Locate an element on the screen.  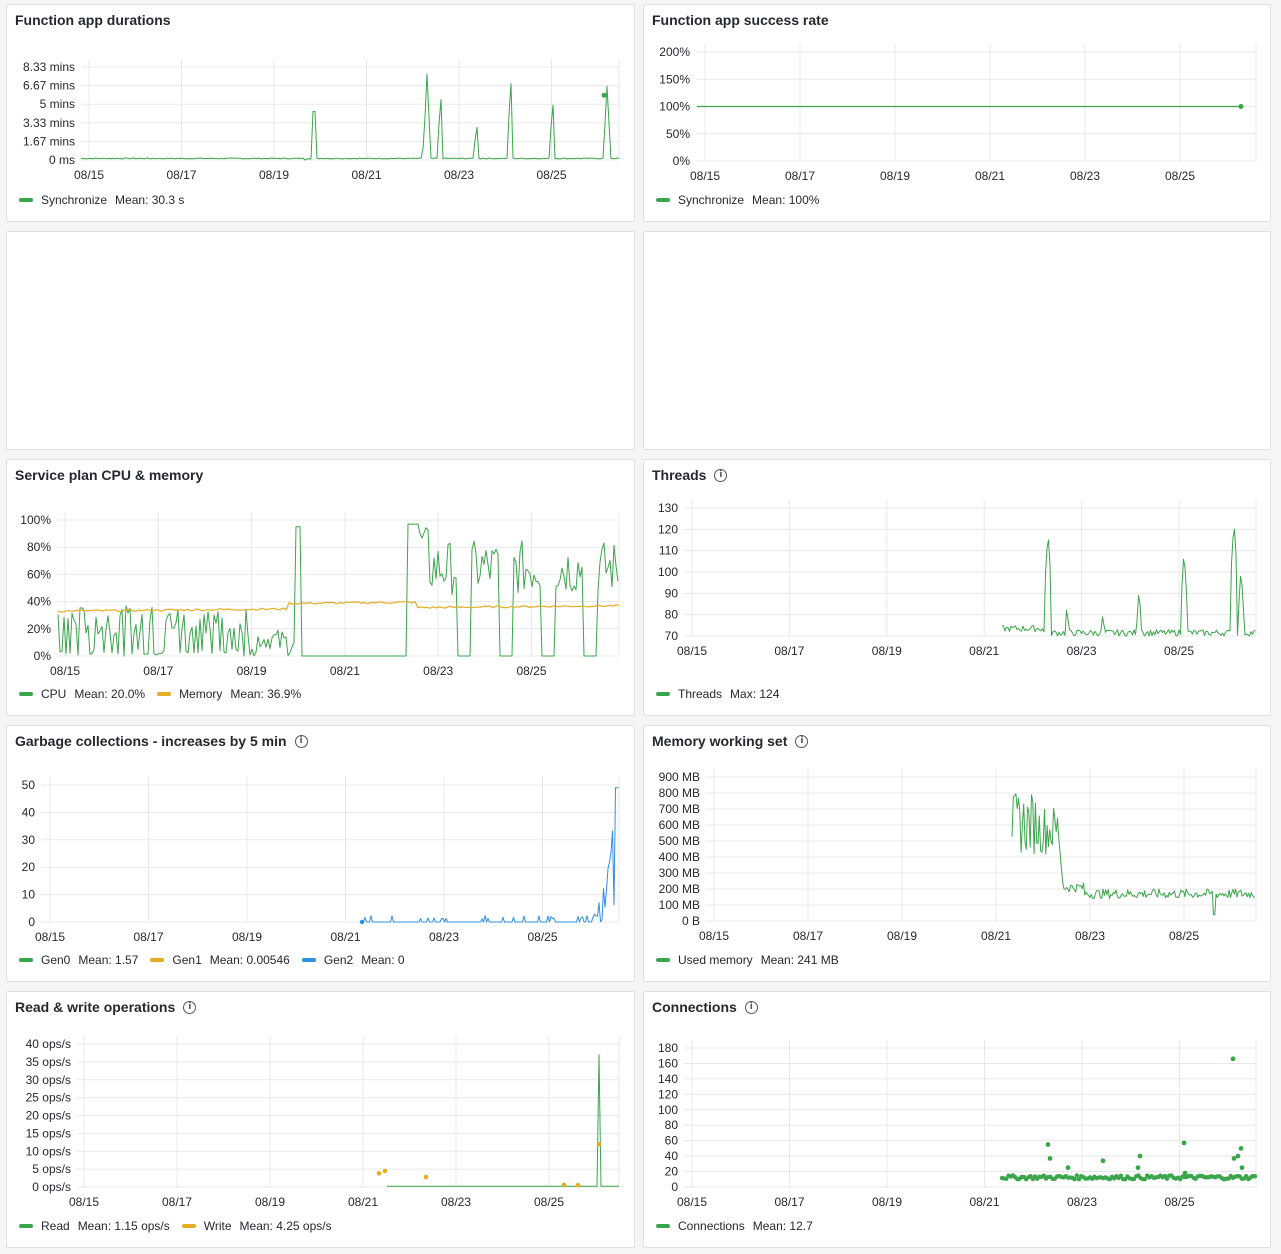
panel-title: Function app durations is located at coordinates (93, 20).